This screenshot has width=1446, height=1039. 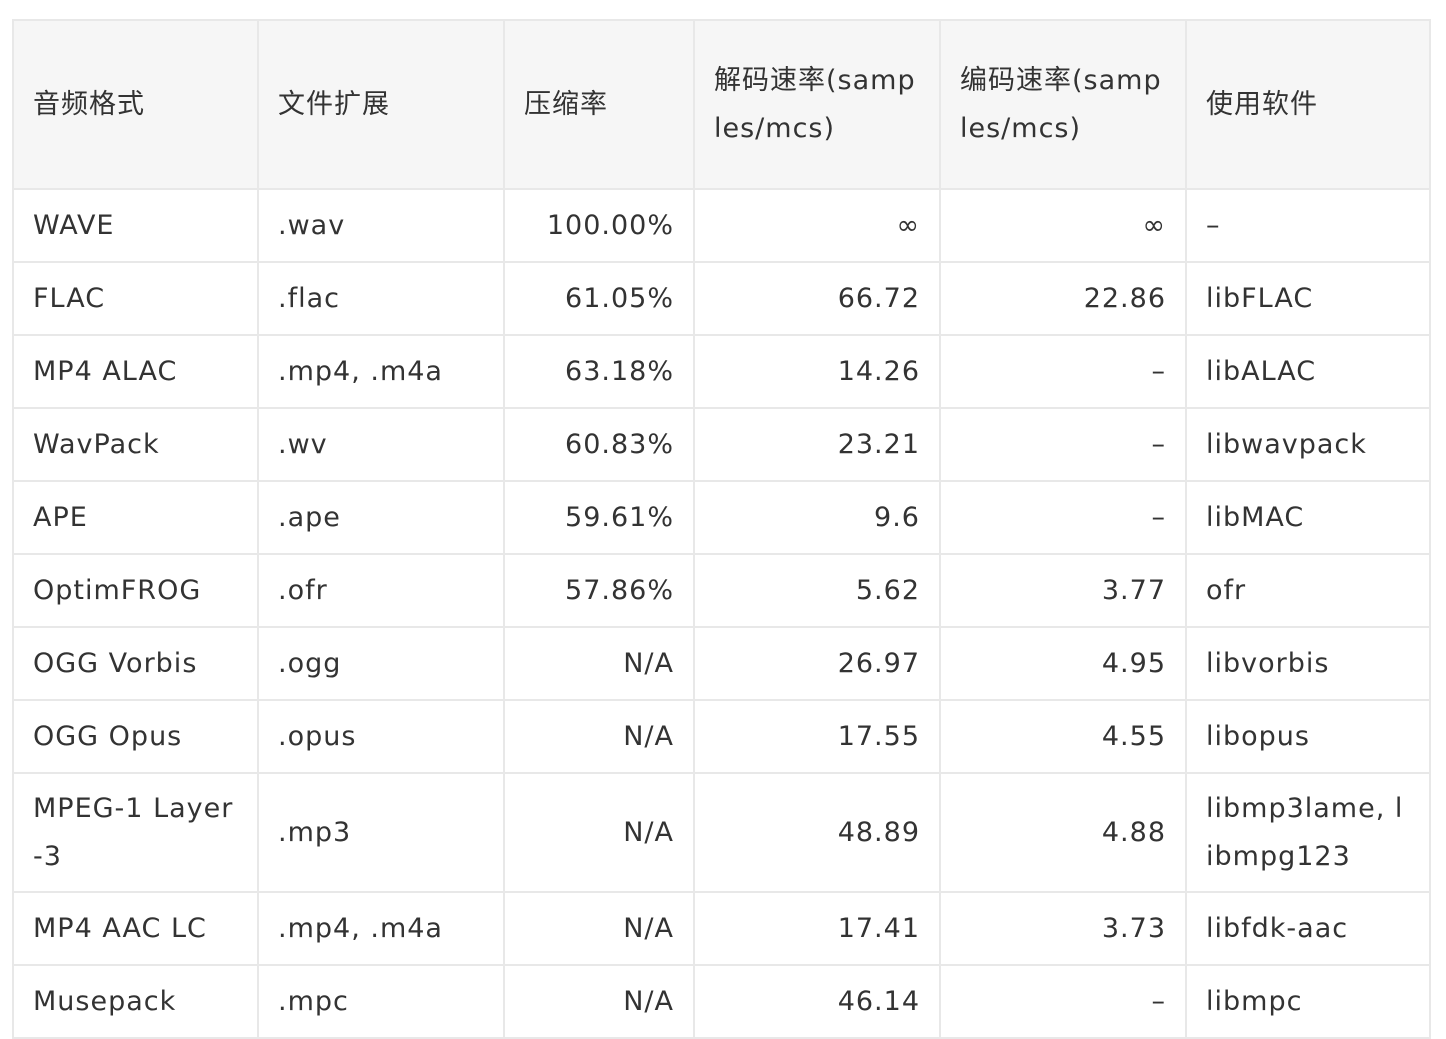 I want to click on cell-format: Musepack, so click(x=135, y=1001).